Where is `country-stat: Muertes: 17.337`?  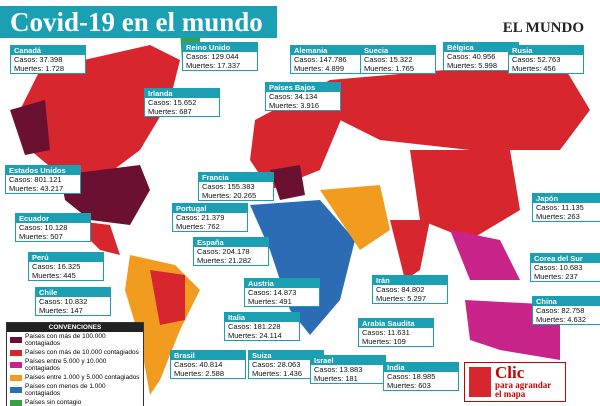
country-stat: Muertes: 17.337 is located at coordinates (213, 65).